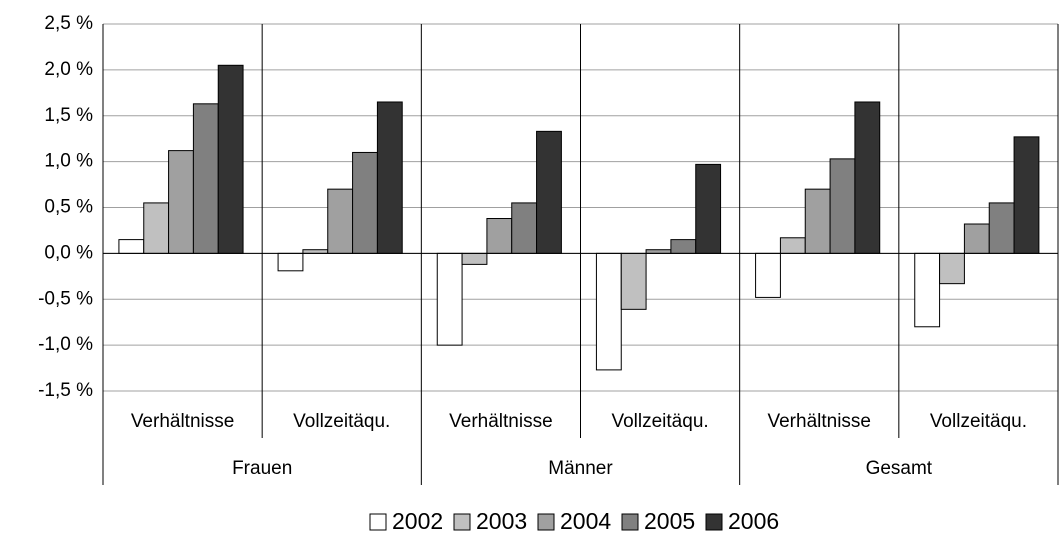  I want to click on group-label: Männer, so click(580, 468).